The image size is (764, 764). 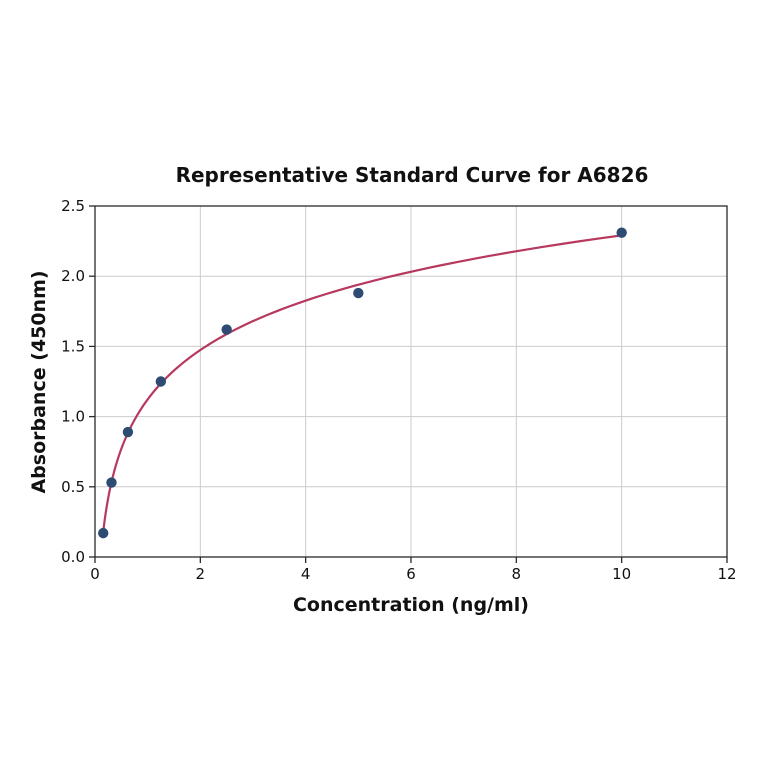 What do you see at coordinates (73, 276) in the screenshot?
I see `y-tick-label: 2.0` at bounding box center [73, 276].